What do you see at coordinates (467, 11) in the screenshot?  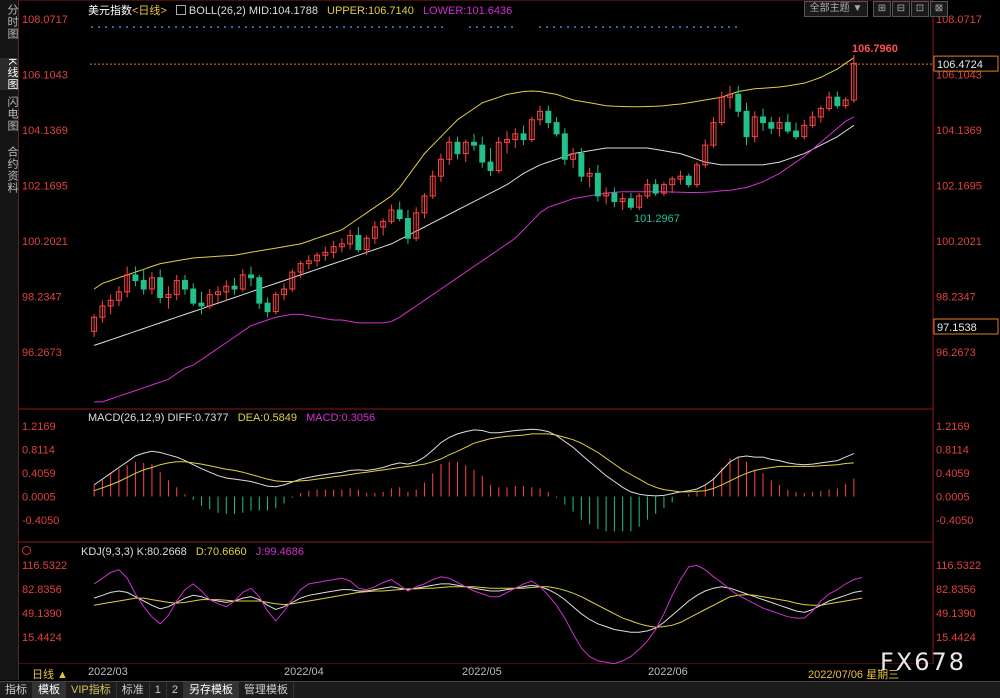 I see `boll-lower: LOWER:101.6436` at bounding box center [467, 11].